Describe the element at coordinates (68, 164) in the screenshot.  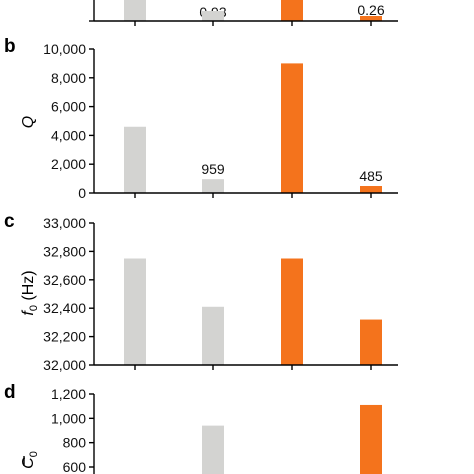
I see `y-tick-label-b-1: 2,000` at that location.